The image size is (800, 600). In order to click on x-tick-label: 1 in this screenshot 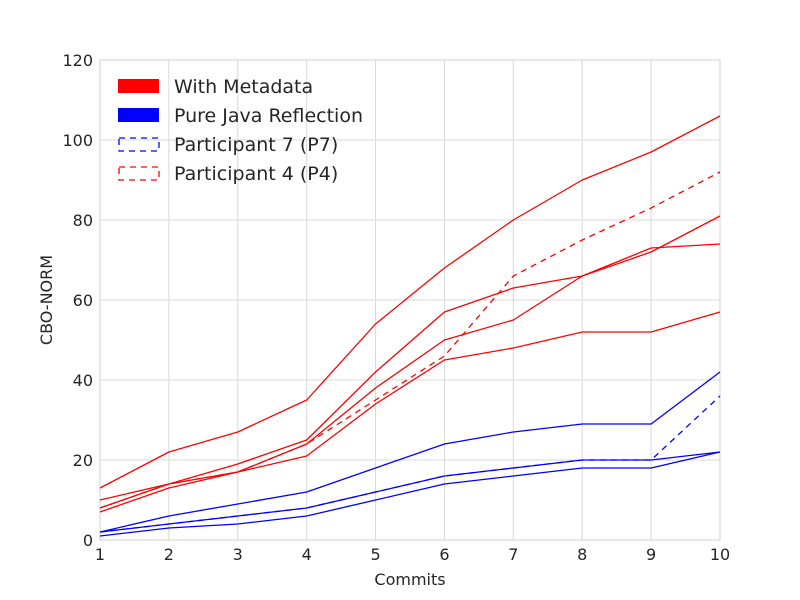, I will do `click(100, 554)`.